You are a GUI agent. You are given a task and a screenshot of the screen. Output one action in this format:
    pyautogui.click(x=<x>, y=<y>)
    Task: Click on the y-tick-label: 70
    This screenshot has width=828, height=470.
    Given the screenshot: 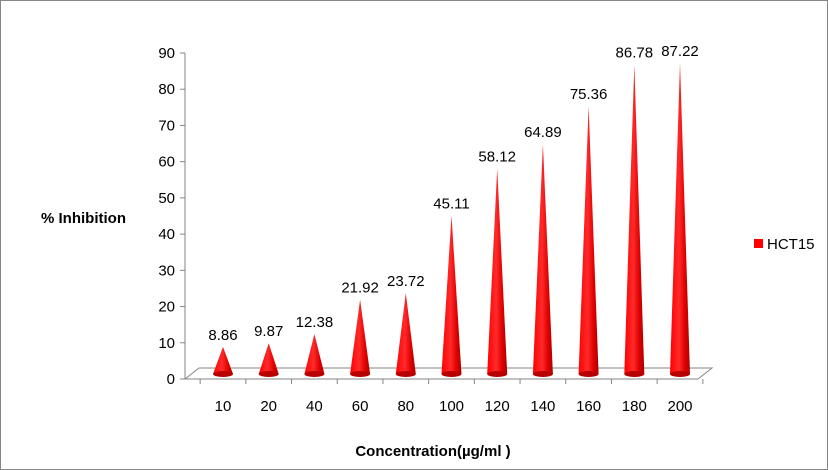 What is the action you would take?
    pyautogui.click(x=166, y=125)
    